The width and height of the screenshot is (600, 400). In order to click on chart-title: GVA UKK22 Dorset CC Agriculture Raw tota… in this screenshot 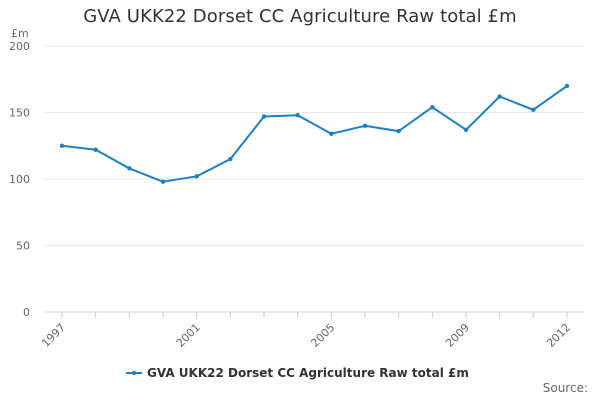, I will do `click(300, 16)`.